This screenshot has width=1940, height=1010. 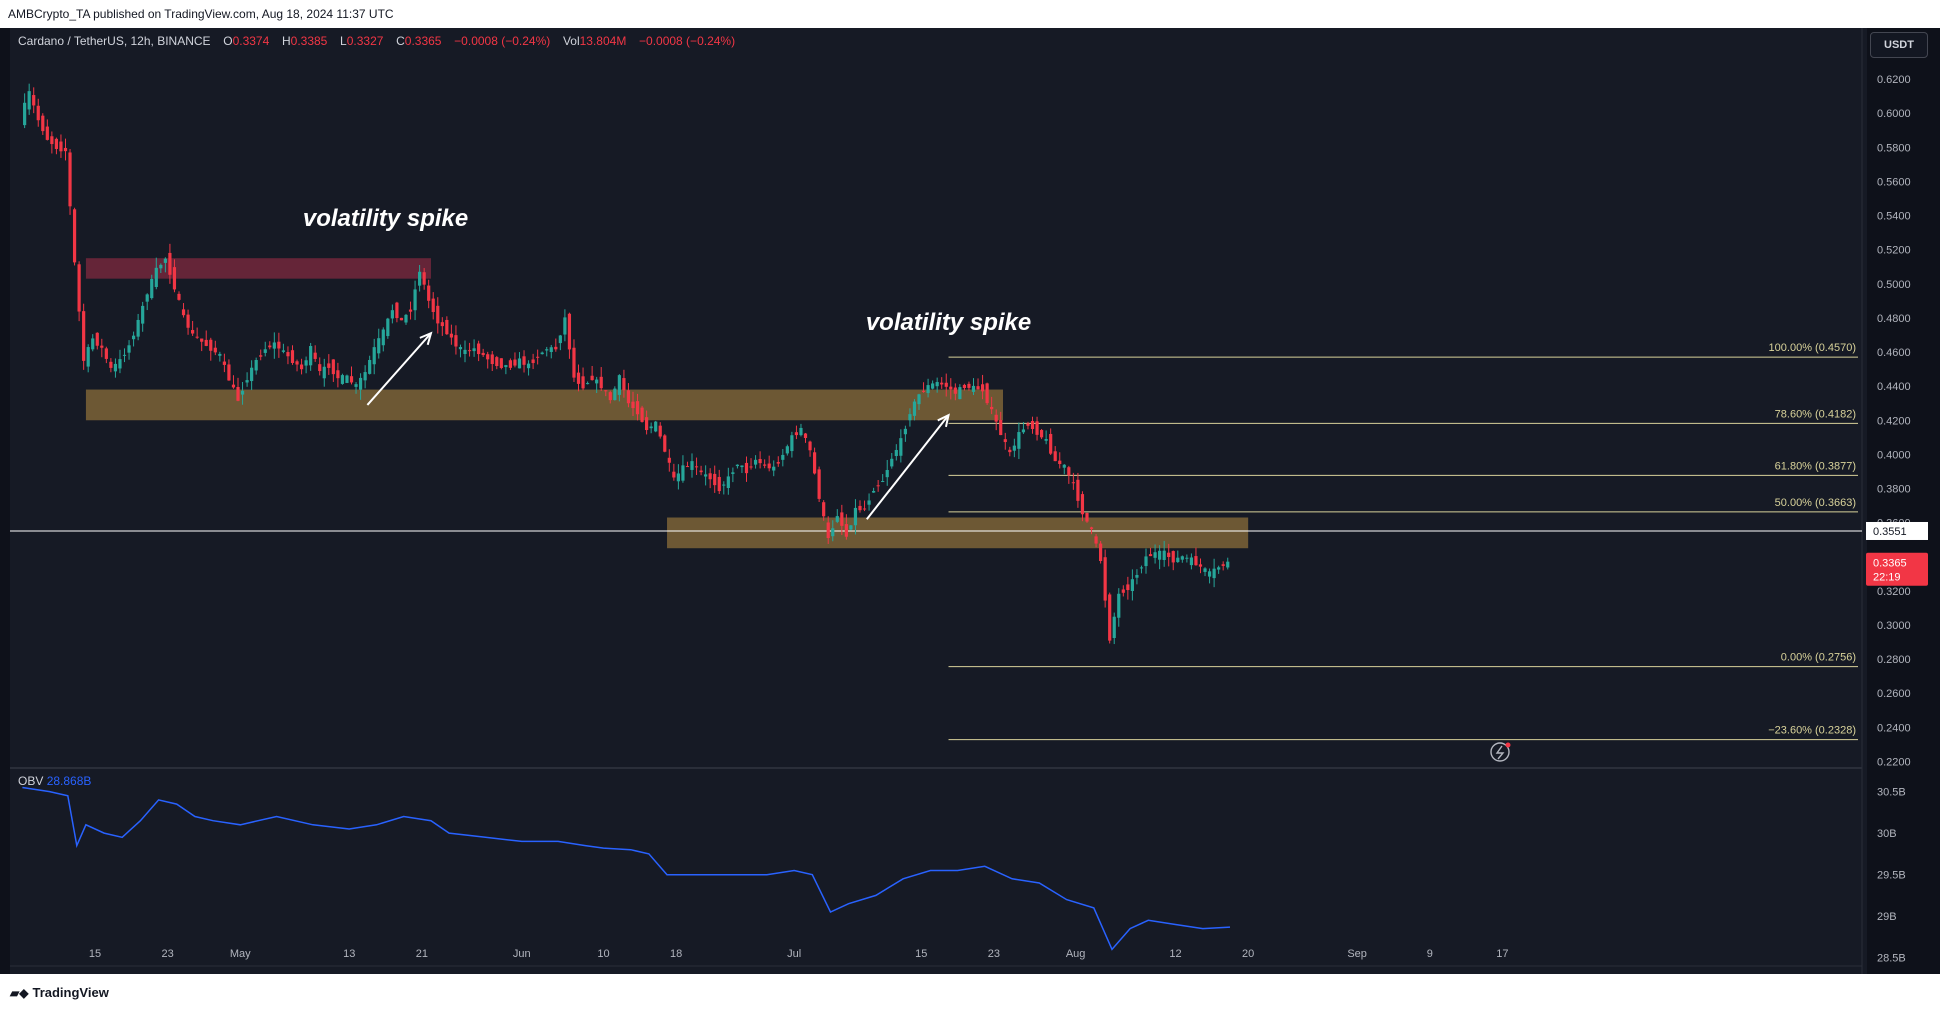 What do you see at coordinates (286, 41) in the screenshot?
I see `high-label: H` at bounding box center [286, 41].